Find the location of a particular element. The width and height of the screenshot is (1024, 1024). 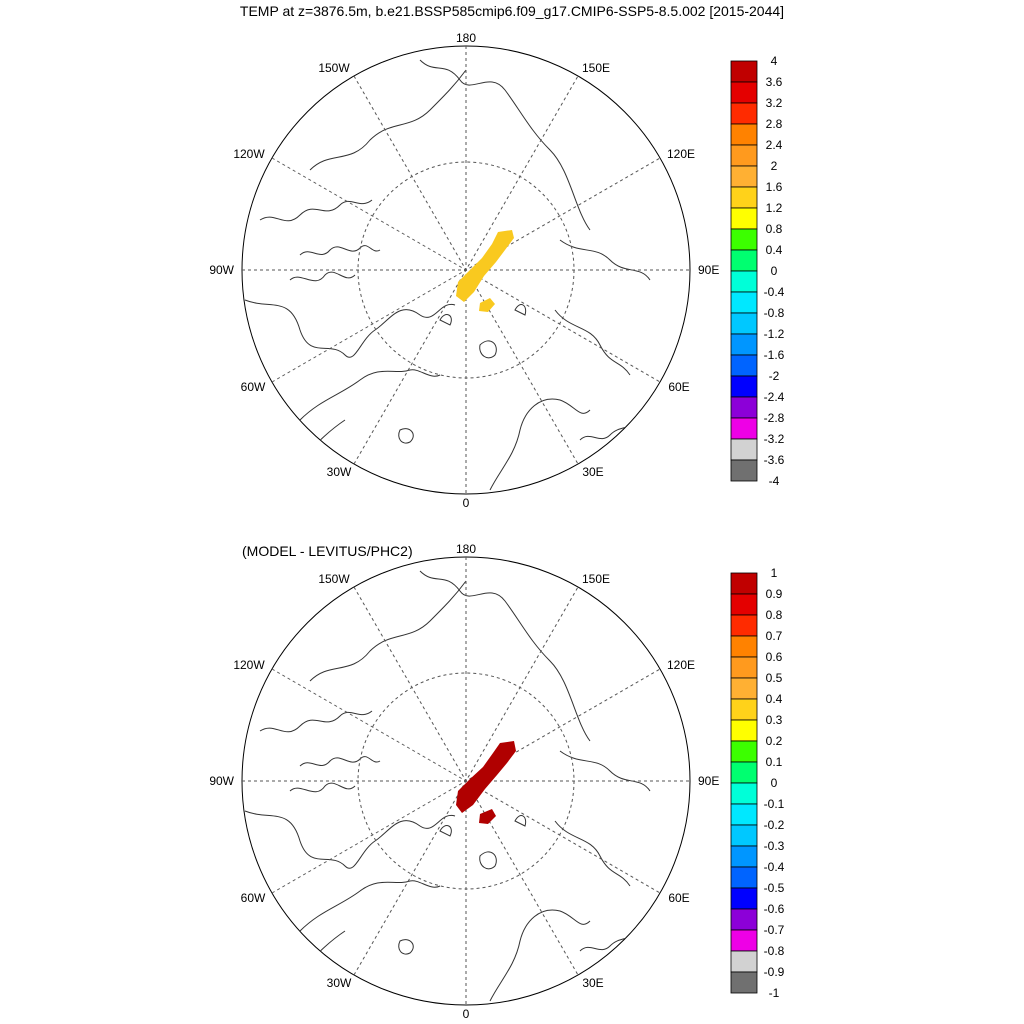

colorbar-label: 0.2 is located at coordinates (774, 741).